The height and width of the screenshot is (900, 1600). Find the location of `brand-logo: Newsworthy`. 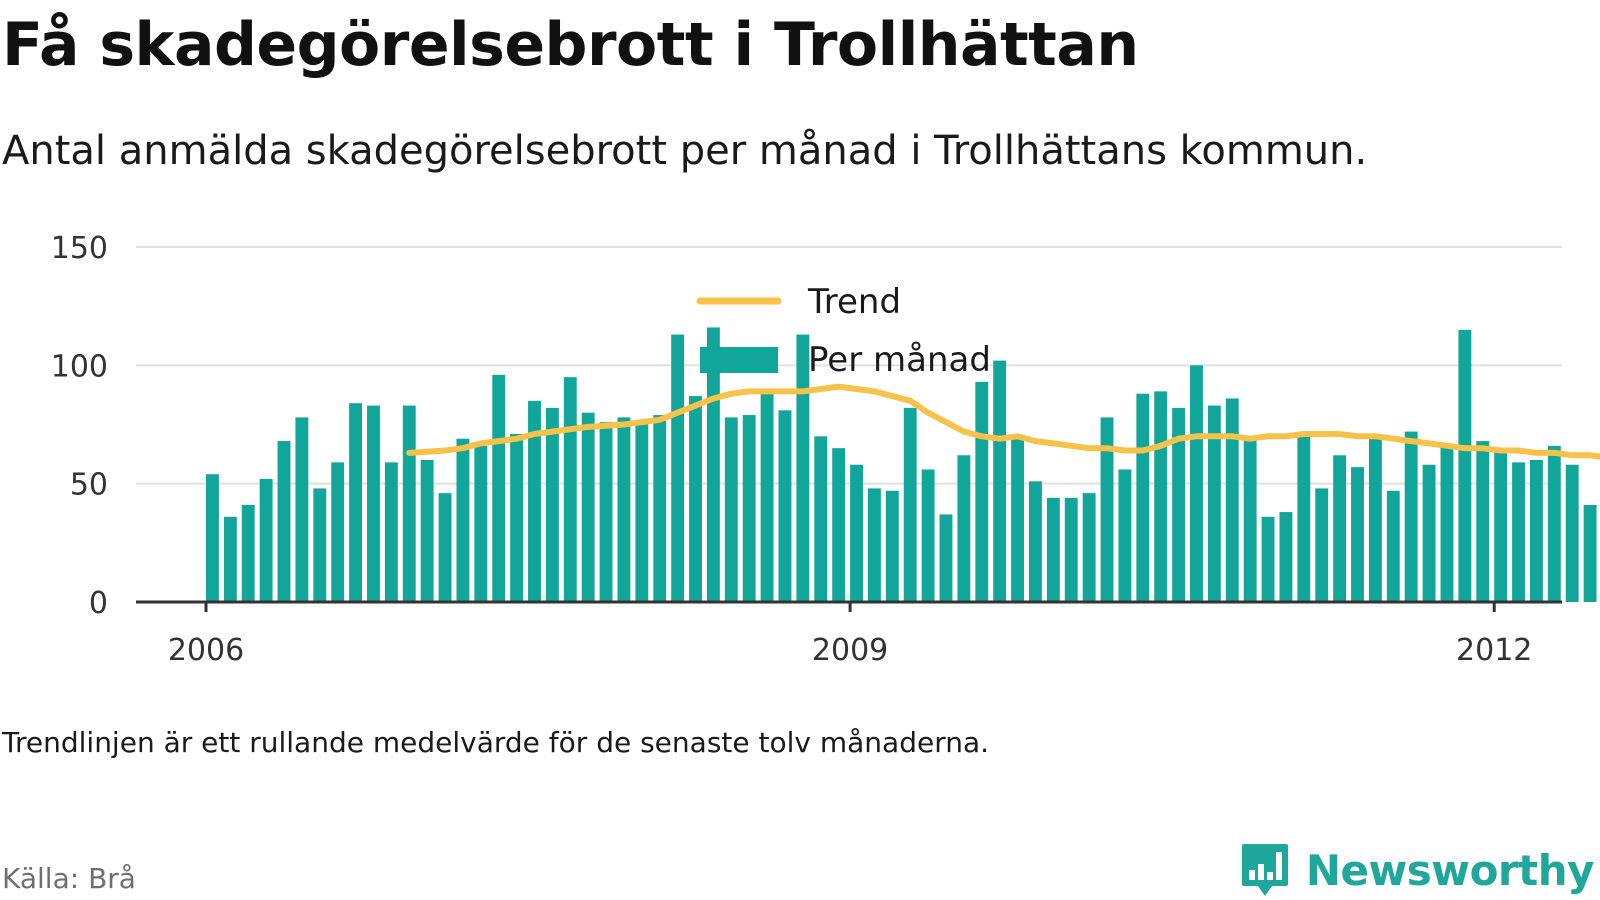

brand-logo: Newsworthy is located at coordinates (1417, 870).